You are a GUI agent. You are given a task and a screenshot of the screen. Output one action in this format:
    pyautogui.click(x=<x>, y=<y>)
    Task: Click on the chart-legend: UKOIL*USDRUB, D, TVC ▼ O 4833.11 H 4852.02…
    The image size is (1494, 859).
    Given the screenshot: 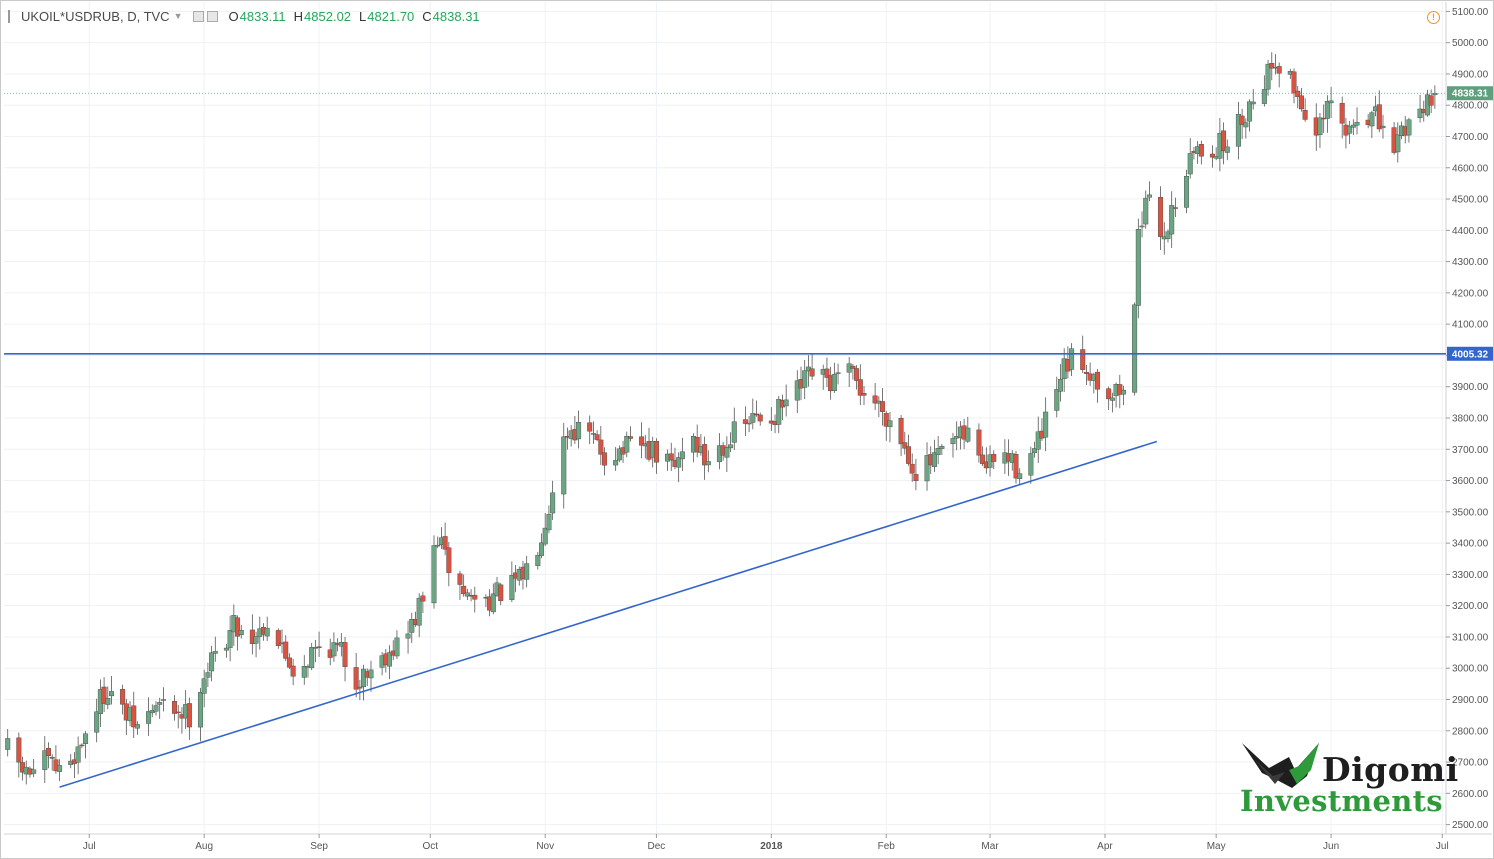 What is the action you would take?
    pyautogui.click(x=244, y=16)
    